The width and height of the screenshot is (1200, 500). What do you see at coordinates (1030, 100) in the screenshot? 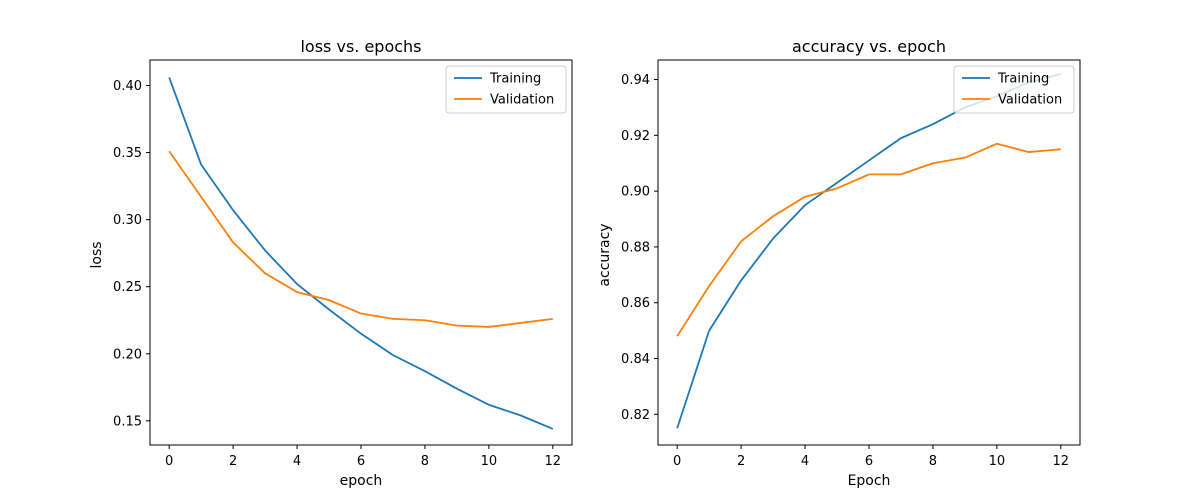
I see `accuracy-legend-label-validation: Validation` at bounding box center [1030, 100].